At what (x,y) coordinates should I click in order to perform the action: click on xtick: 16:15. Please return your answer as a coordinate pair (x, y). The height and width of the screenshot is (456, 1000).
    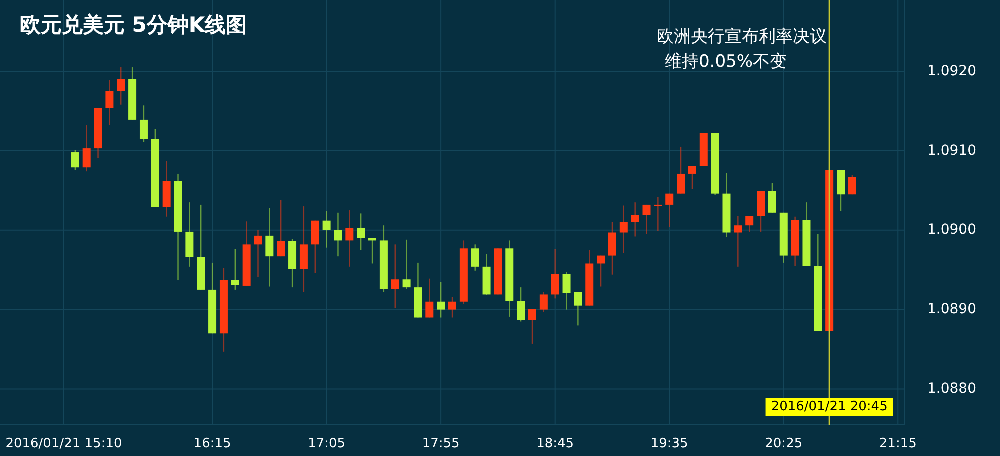
    Looking at the image, I should click on (213, 444).